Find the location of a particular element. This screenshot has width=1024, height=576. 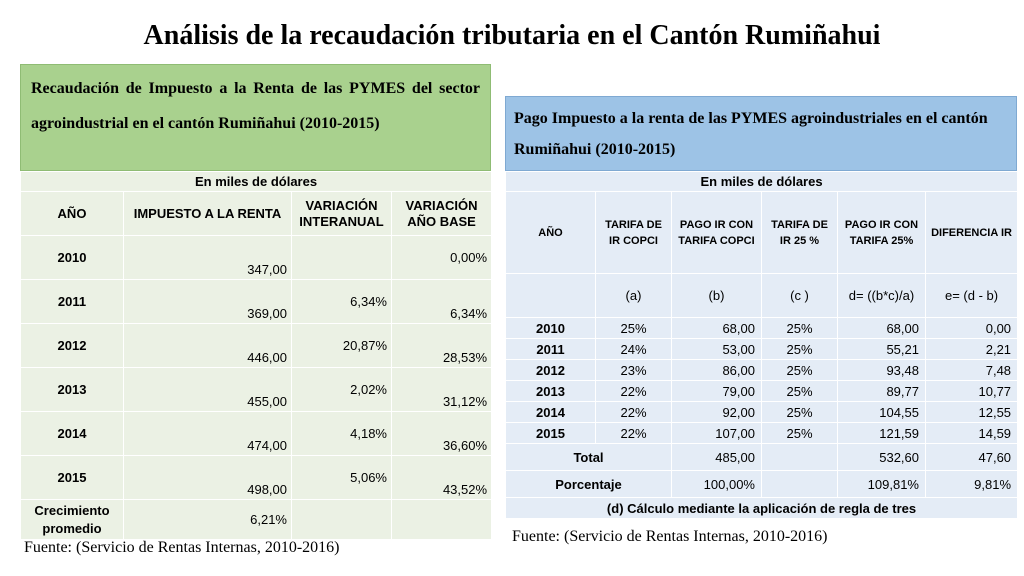

payment-copci-cell: 107,00 is located at coordinates (716, 433).